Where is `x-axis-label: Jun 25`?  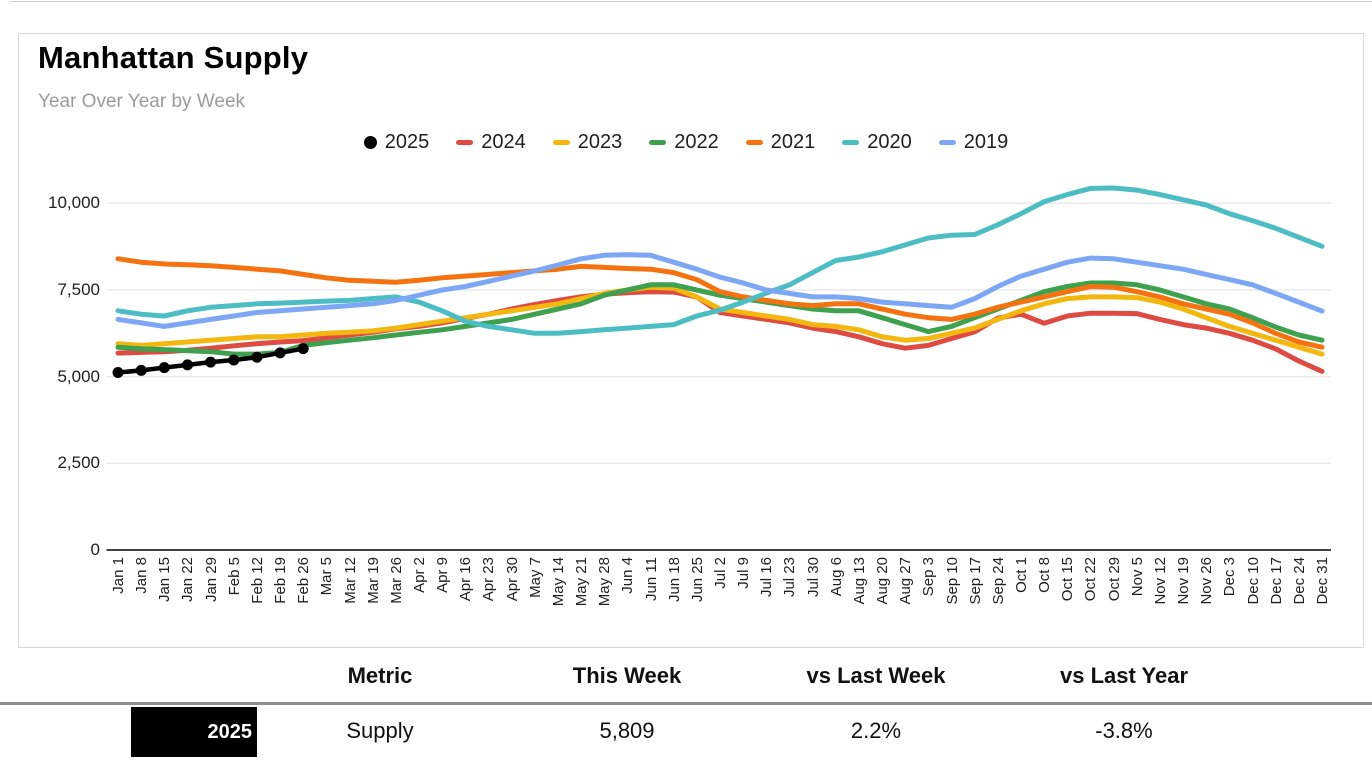
x-axis-label: Jun 25 is located at coordinates (697, 580).